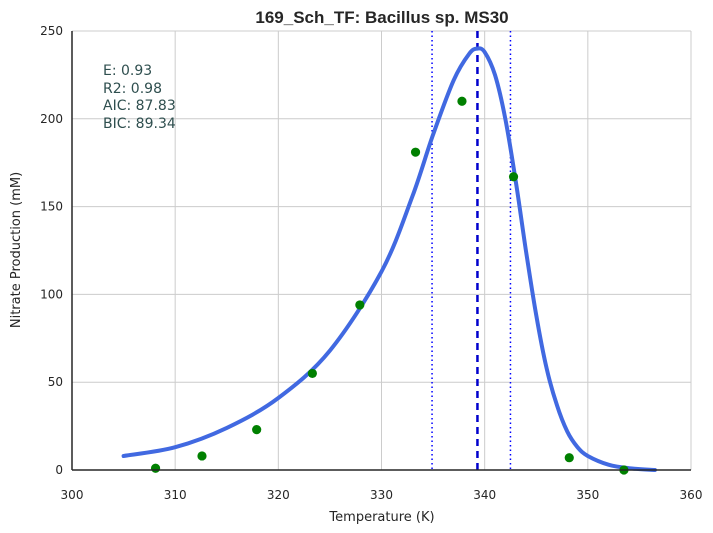 The width and height of the screenshot is (713, 533). Describe the element at coordinates (484, 495) in the screenshot. I see `x-tick-label: 340` at that location.